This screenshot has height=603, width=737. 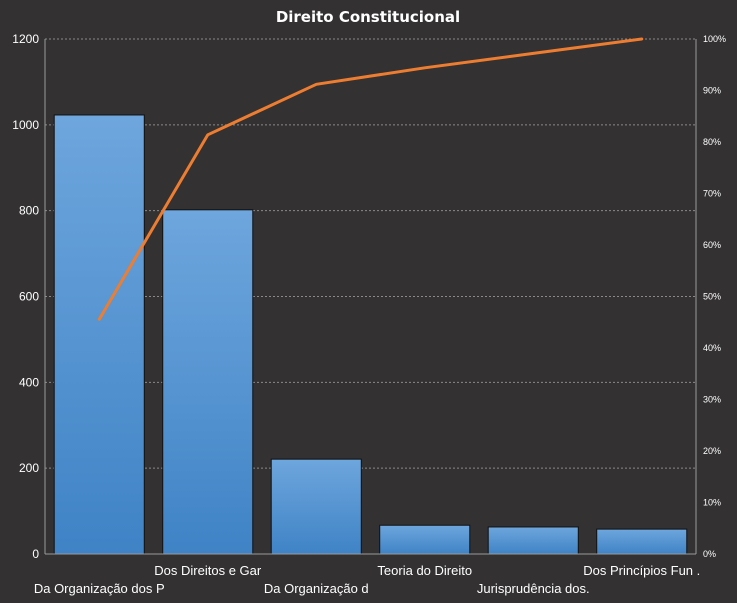 What do you see at coordinates (712, 400) in the screenshot?
I see `y2-tick-label: 30%` at bounding box center [712, 400].